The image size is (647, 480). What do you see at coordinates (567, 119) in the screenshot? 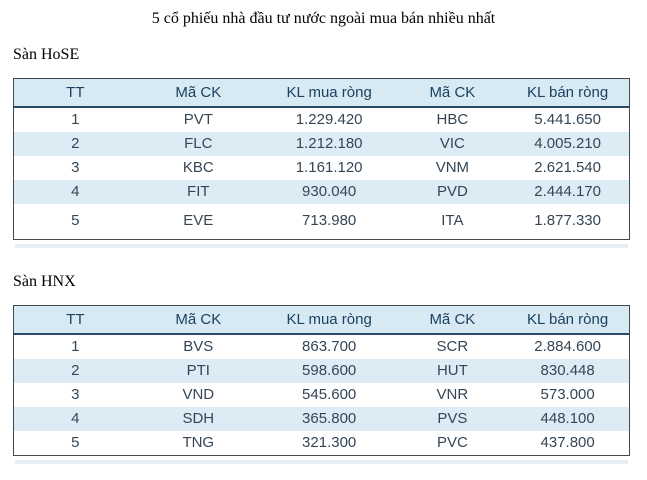
I see `cell-sell-volume: 5.441.650` at bounding box center [567, 119].